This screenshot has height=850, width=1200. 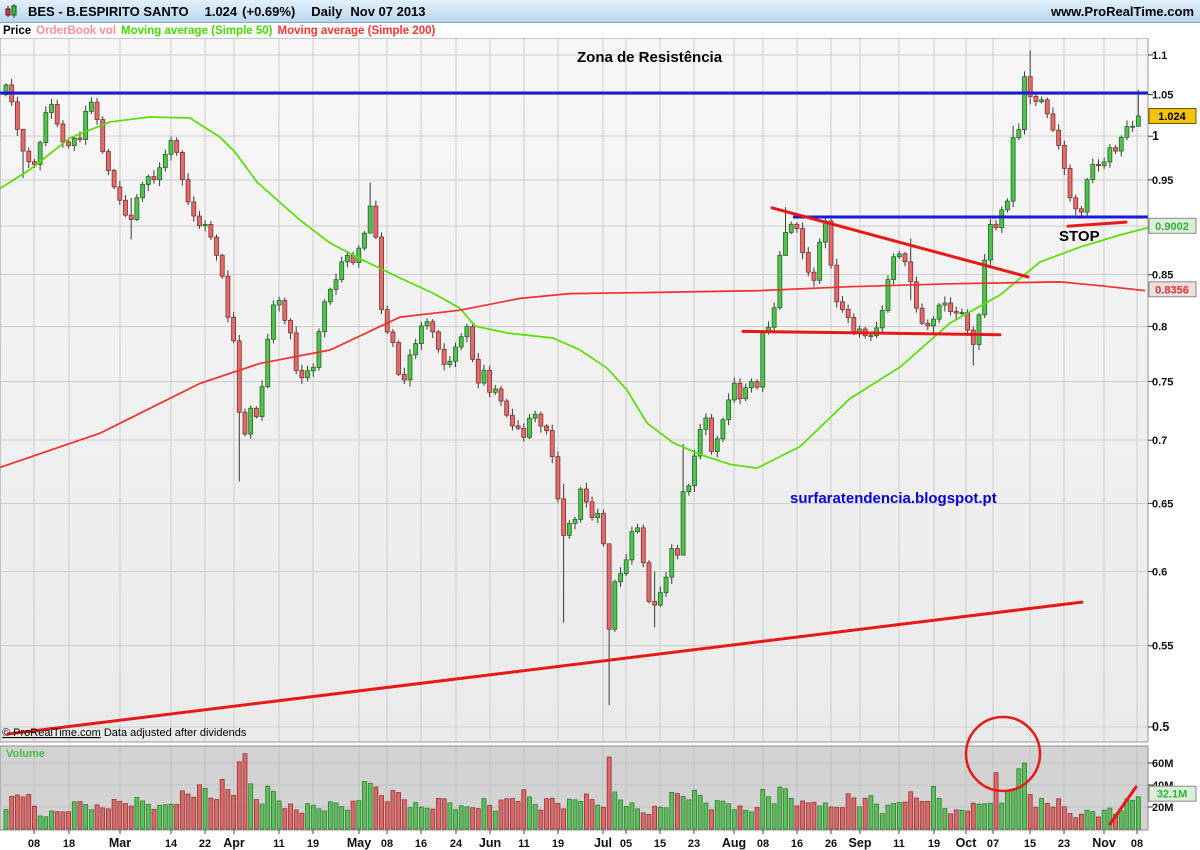 What do you see at coordinates (1122, 11) in the screenshot?
I see `prorealtime-link: www.ProRealTime.com` at bounding box center [1122, 11].